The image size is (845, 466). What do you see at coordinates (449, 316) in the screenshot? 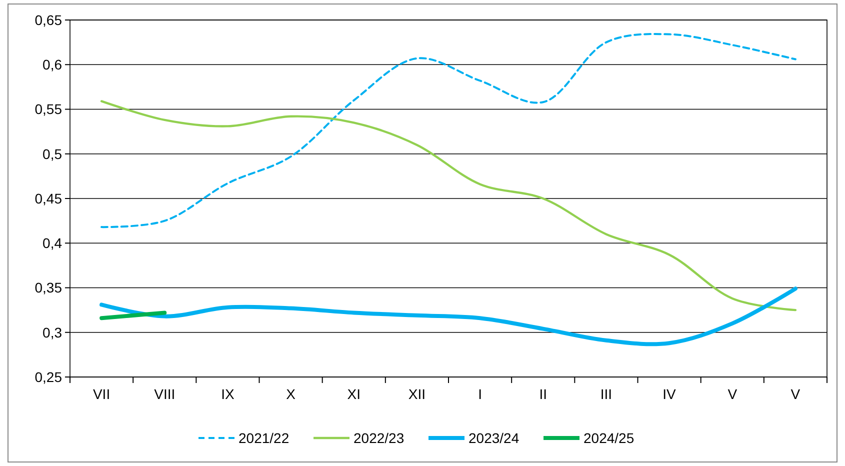
I see `line-series` at bounding box center [449, 316].